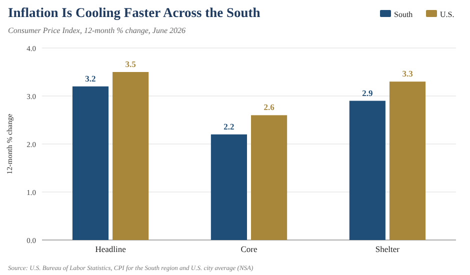 This screenshot has width=470, height=275. What do you see at coordinates (387, 249) in the screenshot?
I see `x-tick-label: Shelter` at bounding box center [387, 249].